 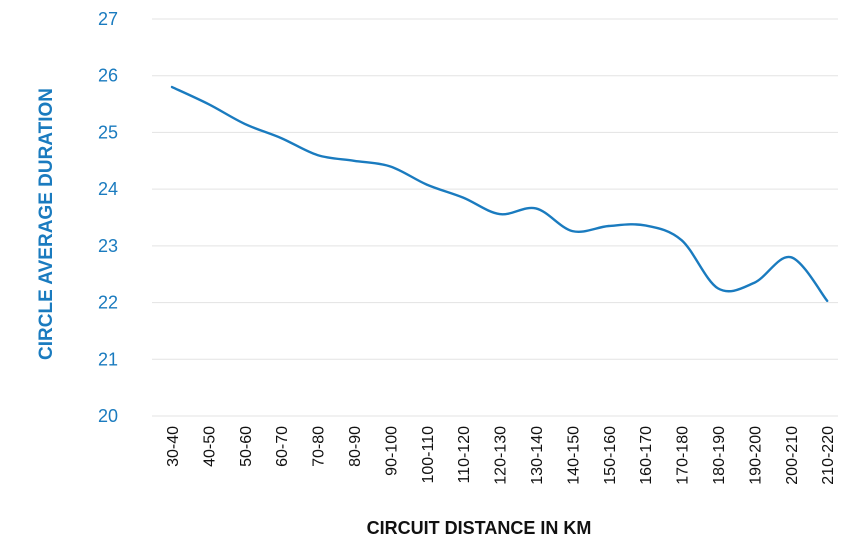 What do you see at coordinates (792, 455) in the screenshot?
I see `x-tick-label: 200-210` at bounding box center [792, 455].